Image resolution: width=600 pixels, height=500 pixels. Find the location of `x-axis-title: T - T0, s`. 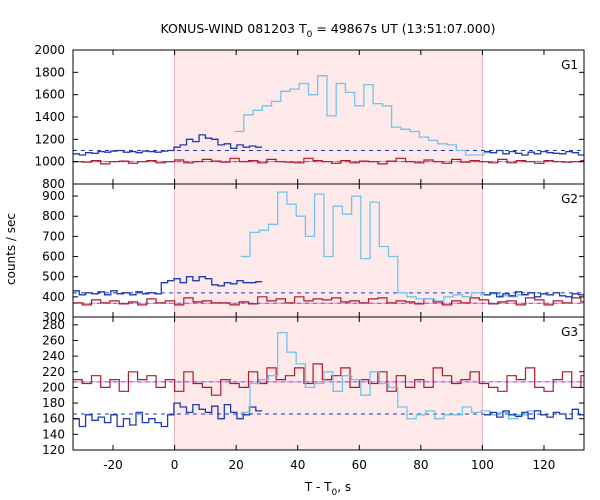

x-axis-title: T - T0, s is located at coordinates (327, 489).